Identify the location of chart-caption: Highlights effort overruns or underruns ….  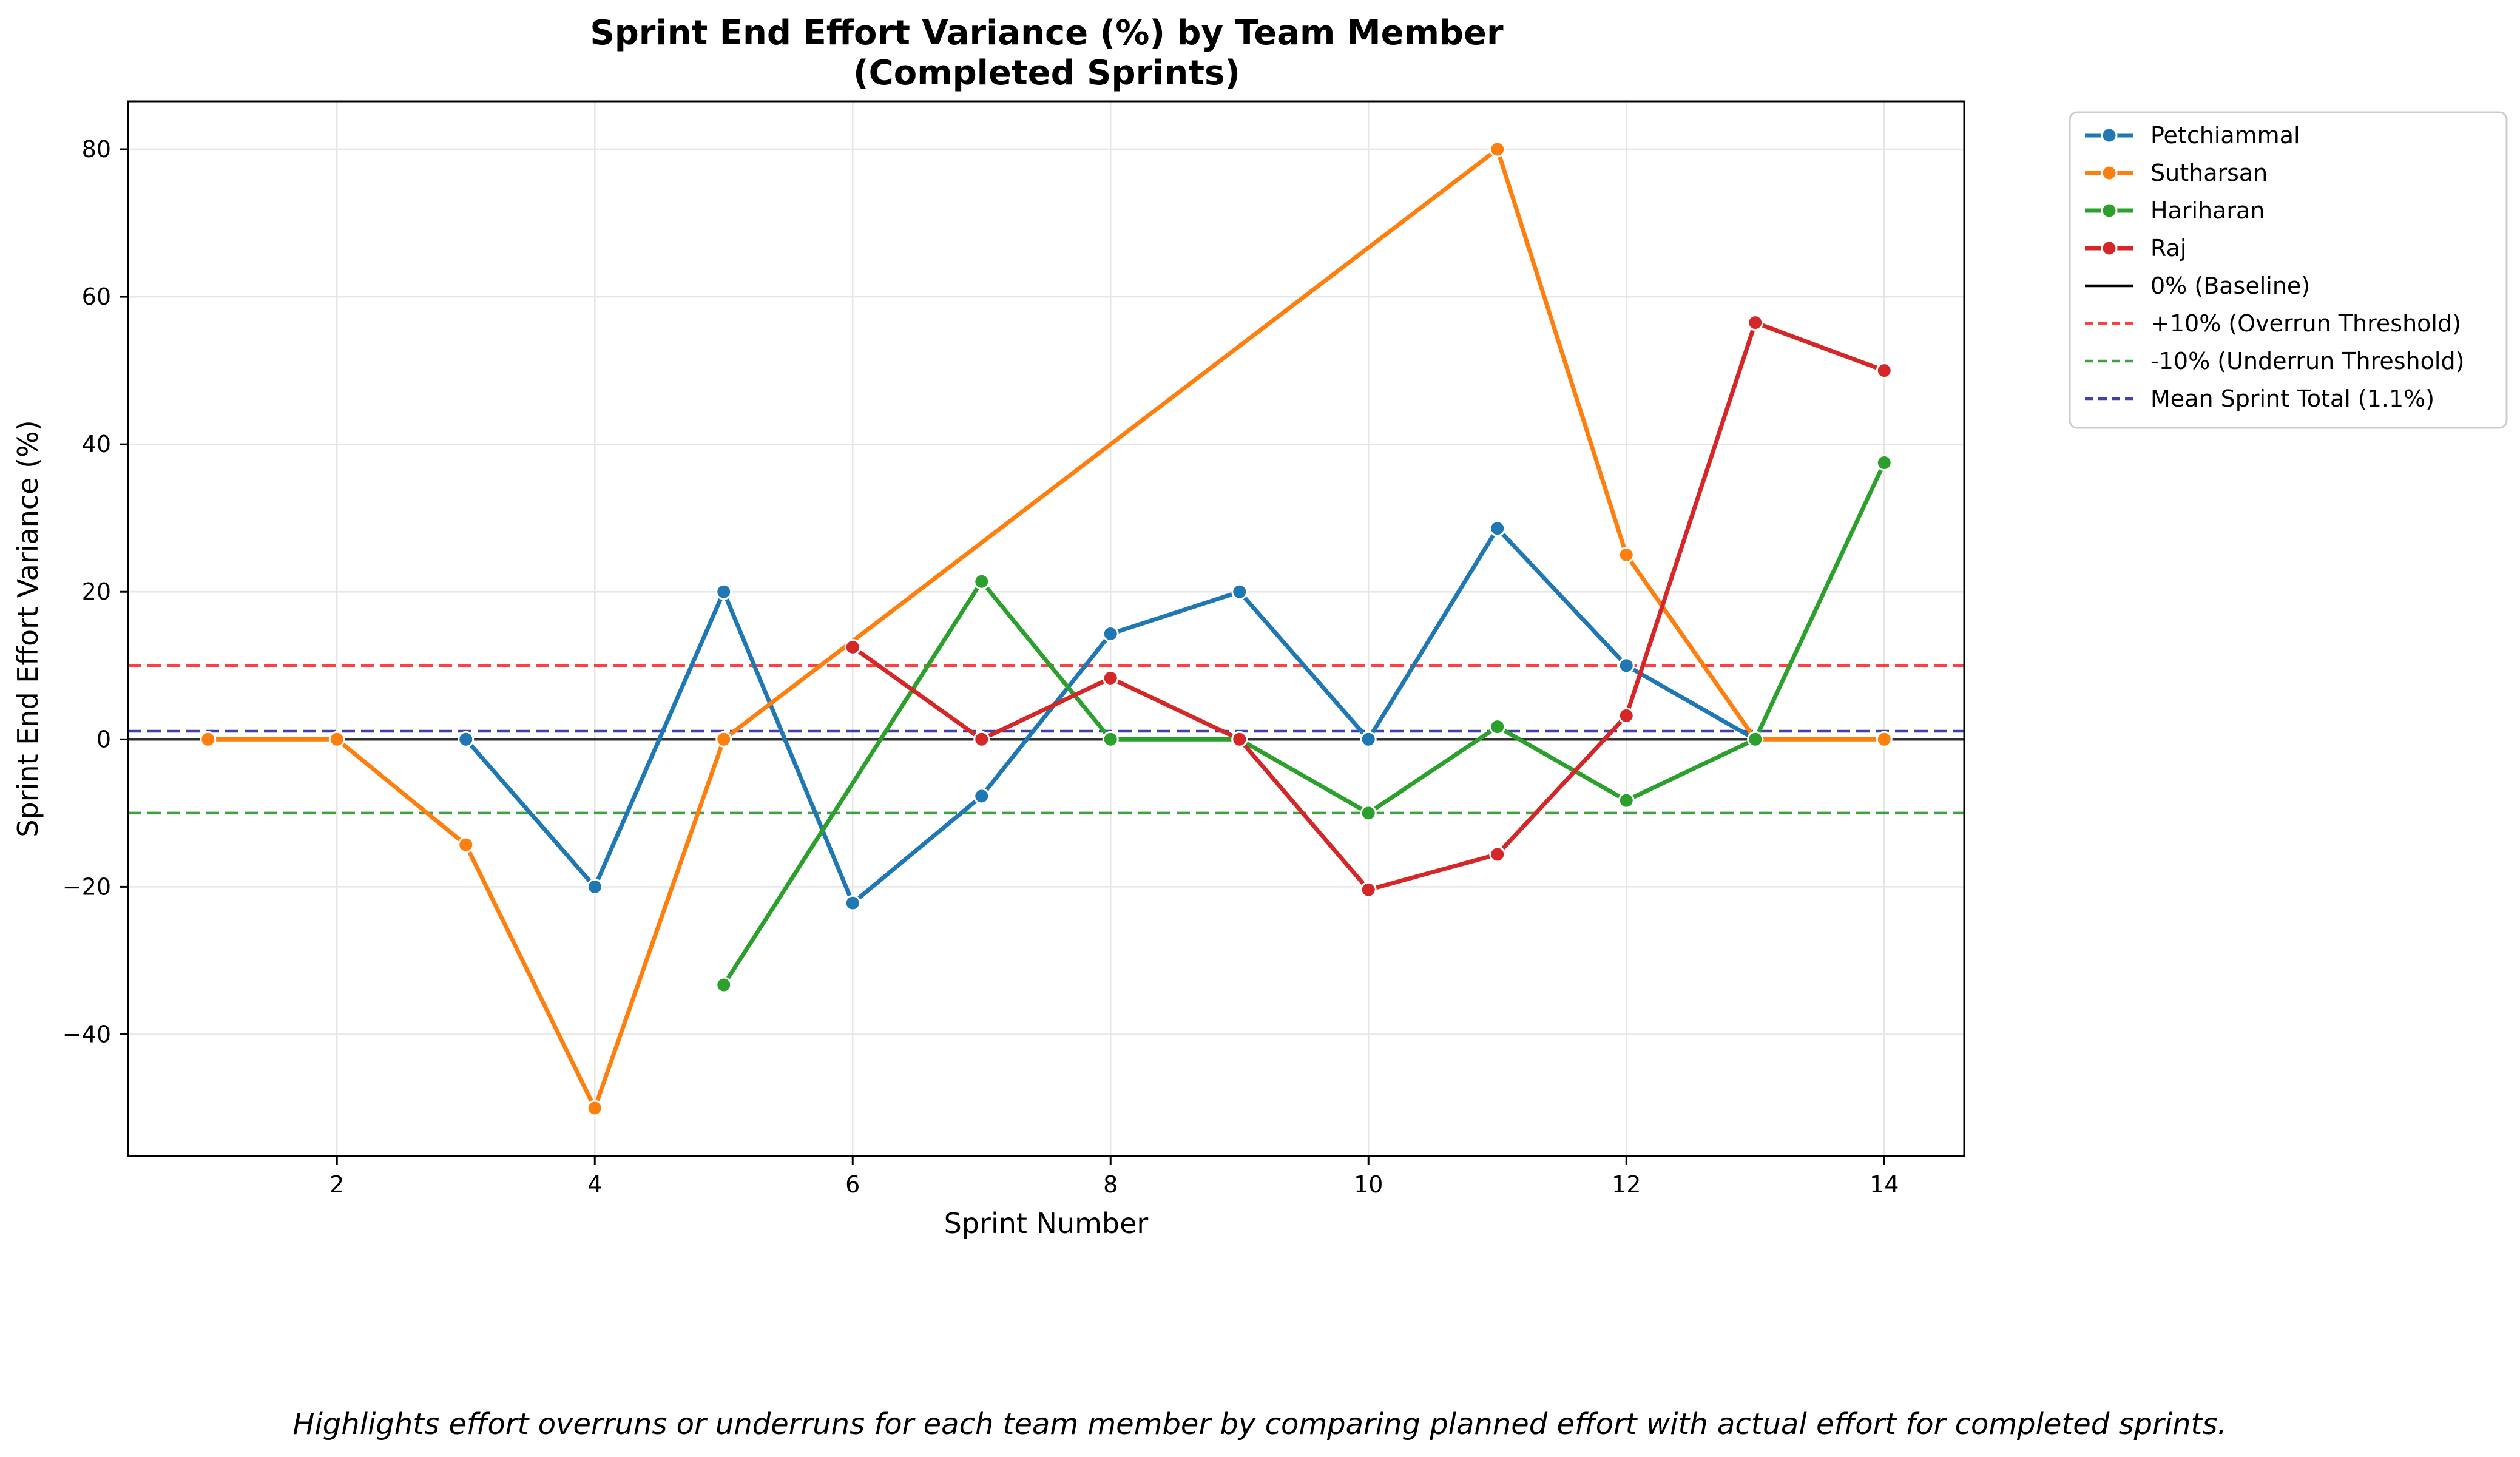
(1259, 1424).